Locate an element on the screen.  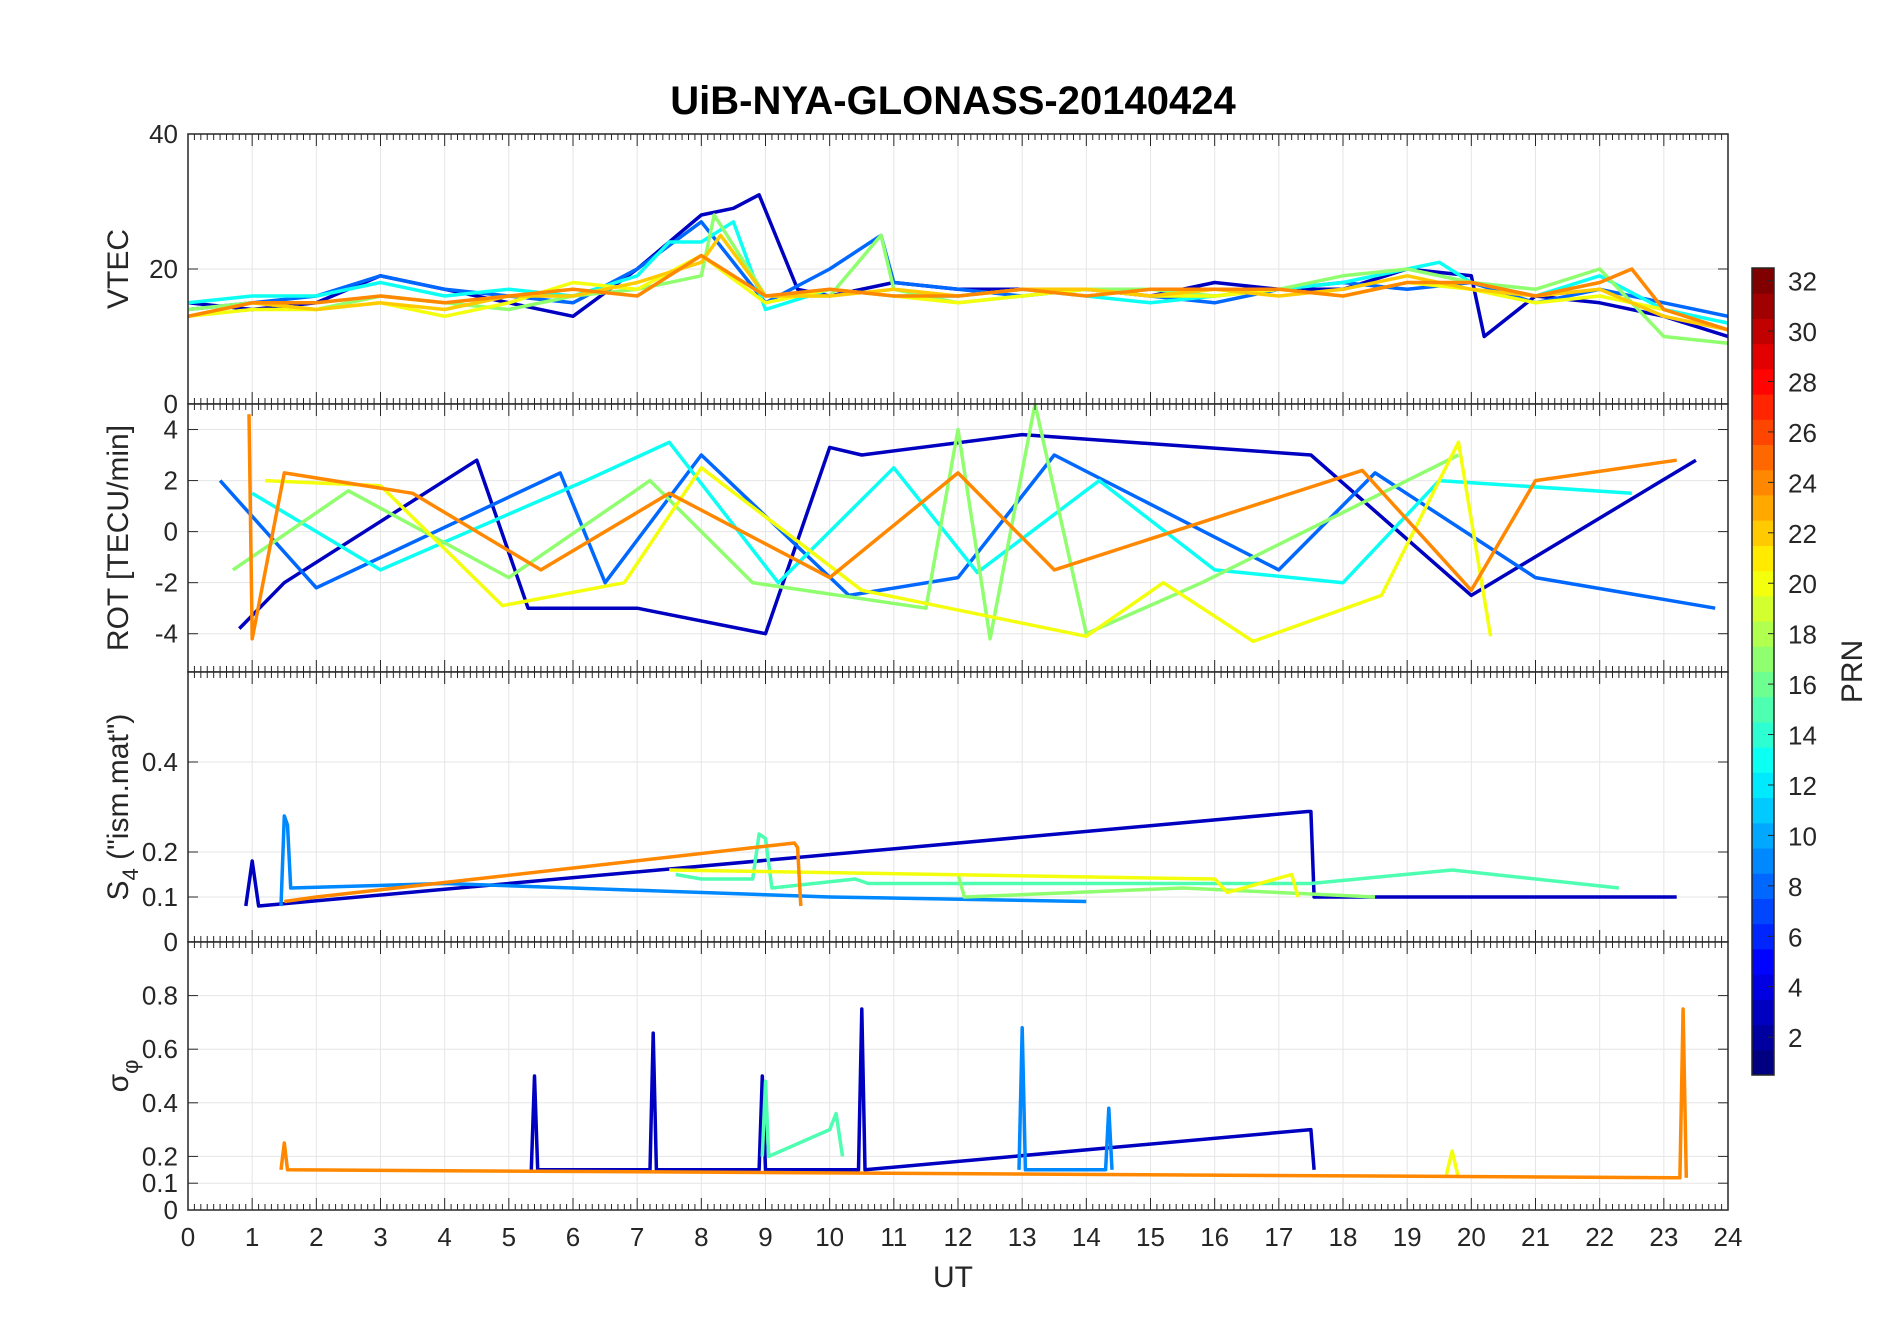
y-axis-label: VTEC is located at coordinates (118, 269).